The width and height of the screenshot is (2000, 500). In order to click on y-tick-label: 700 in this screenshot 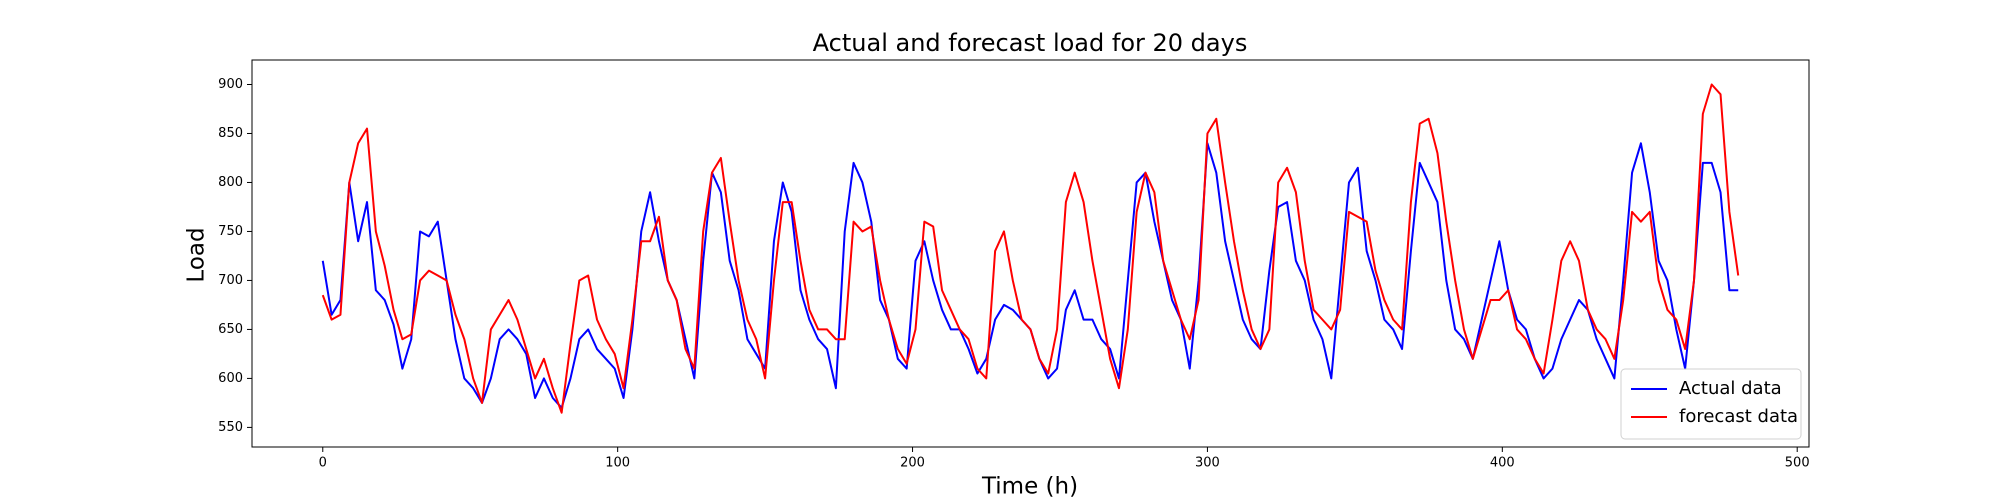, I will do `click(230, 280)`.